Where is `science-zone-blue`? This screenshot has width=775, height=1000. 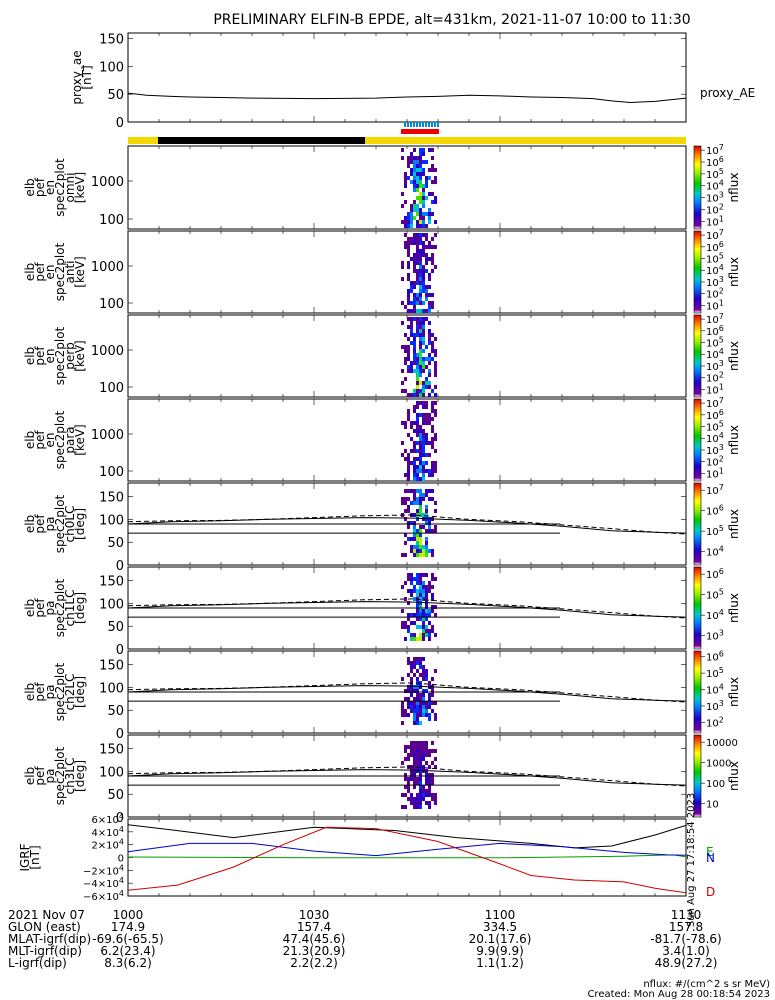
science-zone-blue is located at coordinates (426, 124).